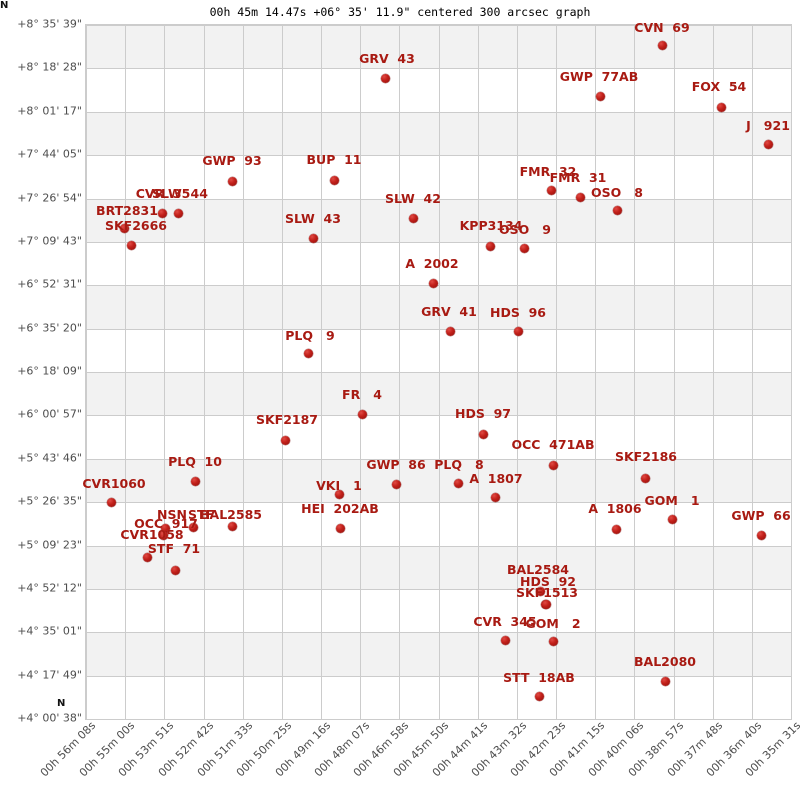 This screenshot has height=800, width=800. I want to click on y-axis-tick-label: +7° 26' 54", so click(49, 197).